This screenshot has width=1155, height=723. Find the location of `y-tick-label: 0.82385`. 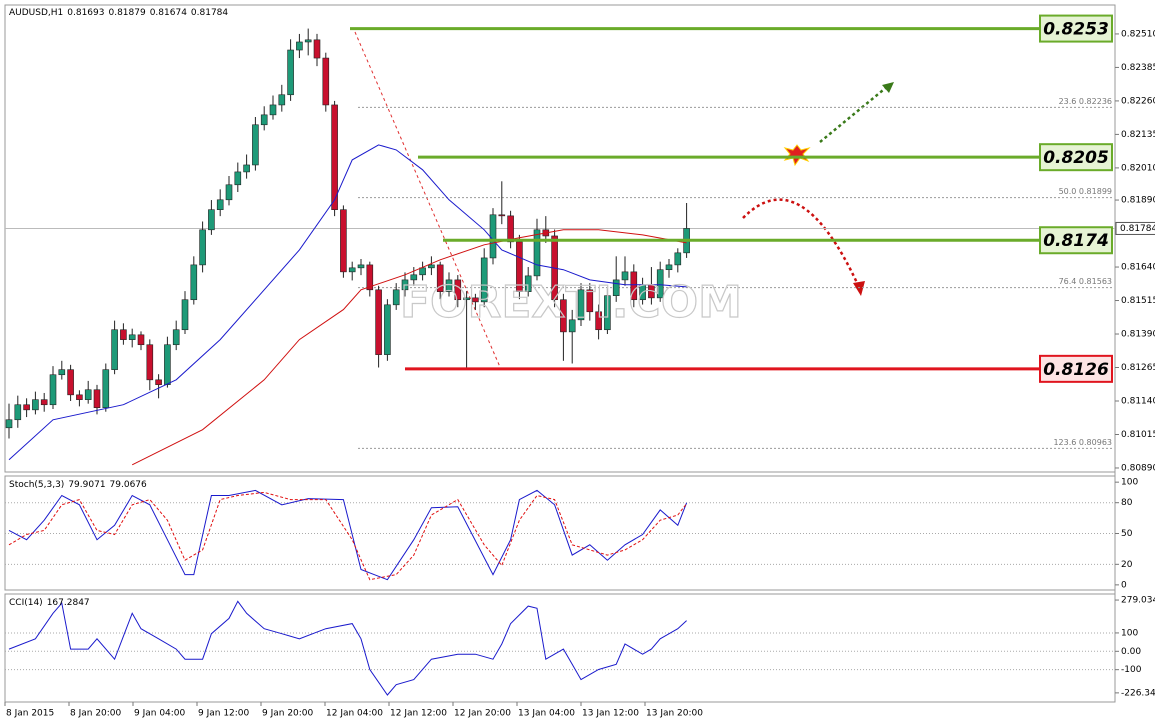

y-tick-label: 0.82385 is located at coordinates (1138, 68).